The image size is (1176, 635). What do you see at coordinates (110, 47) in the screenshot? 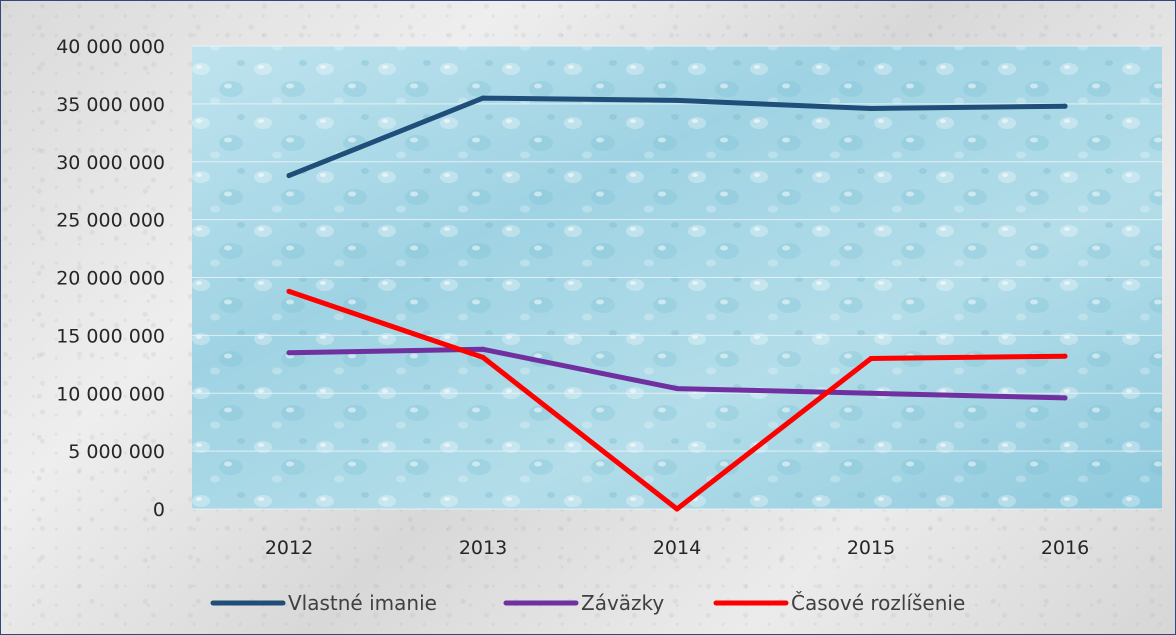
I see `y-tick-label: 40 000 000` at bounding box center [110, 47].